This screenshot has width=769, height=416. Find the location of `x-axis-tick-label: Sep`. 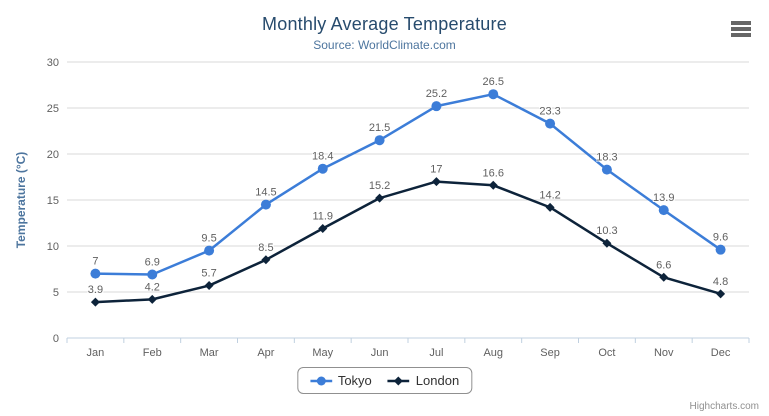

x-axis-tick-label: Sep is located at coordinates (550, 353).